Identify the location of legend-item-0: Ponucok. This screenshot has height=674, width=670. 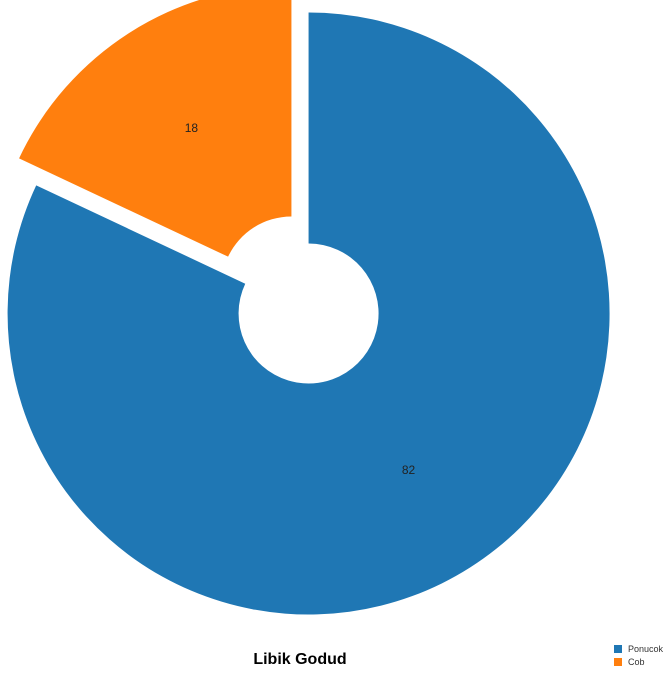
(638, 648).